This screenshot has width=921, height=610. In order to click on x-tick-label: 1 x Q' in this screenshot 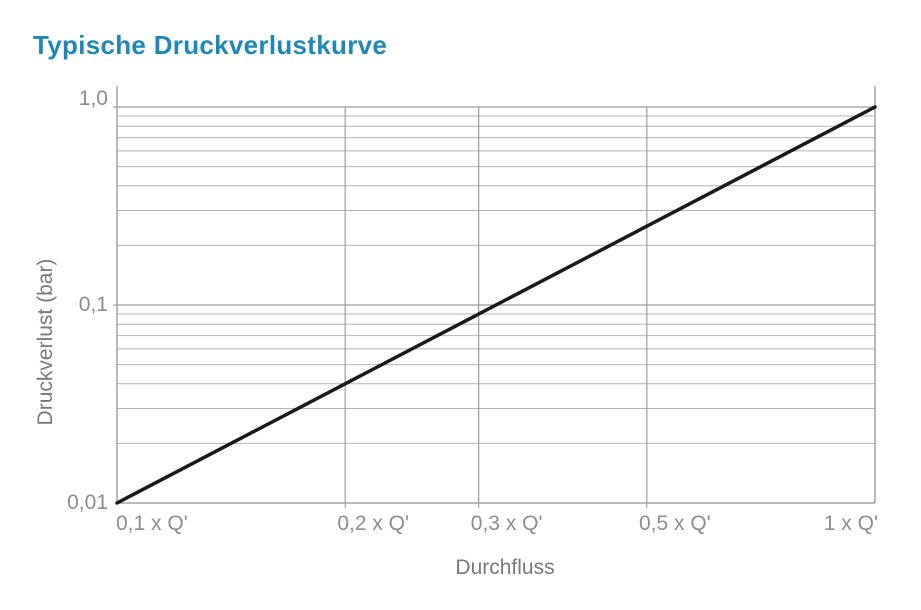, I will do `click(850, 523)`.